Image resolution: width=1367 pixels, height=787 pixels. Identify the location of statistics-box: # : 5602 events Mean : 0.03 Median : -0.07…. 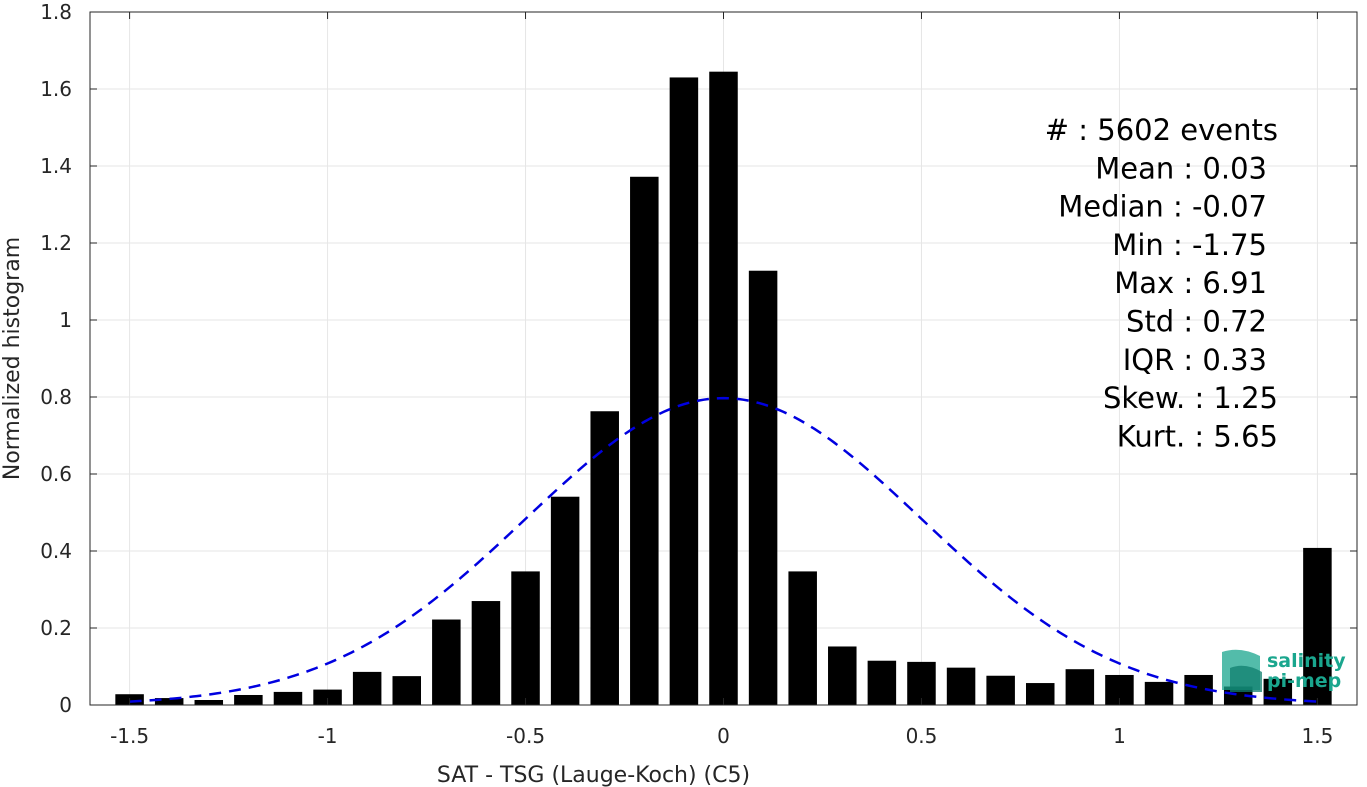
(1161, 283).